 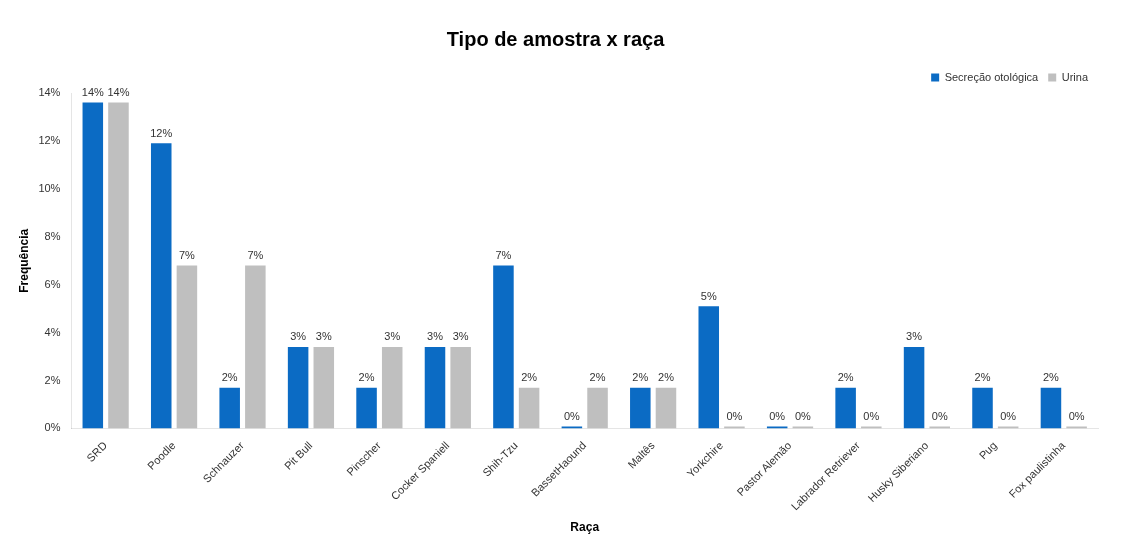 What do you see at coordinates (52, 379) in the screenshot?
I see `y-tick-label: 2%` at bounding box center [52, 379].